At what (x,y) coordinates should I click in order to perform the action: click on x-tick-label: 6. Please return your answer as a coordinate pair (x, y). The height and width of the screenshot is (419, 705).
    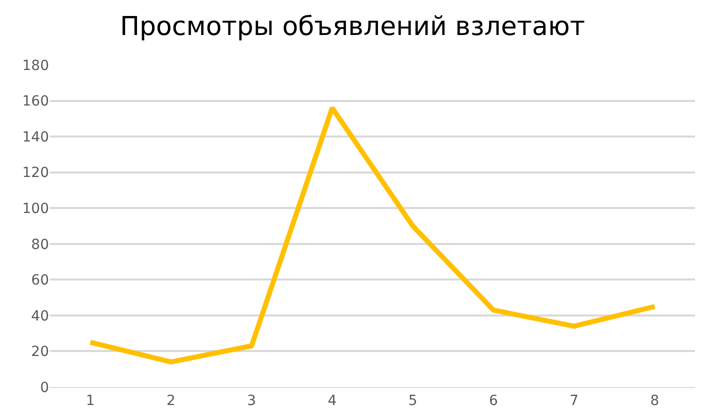
    Looking at the image, I should click on (493, 400).